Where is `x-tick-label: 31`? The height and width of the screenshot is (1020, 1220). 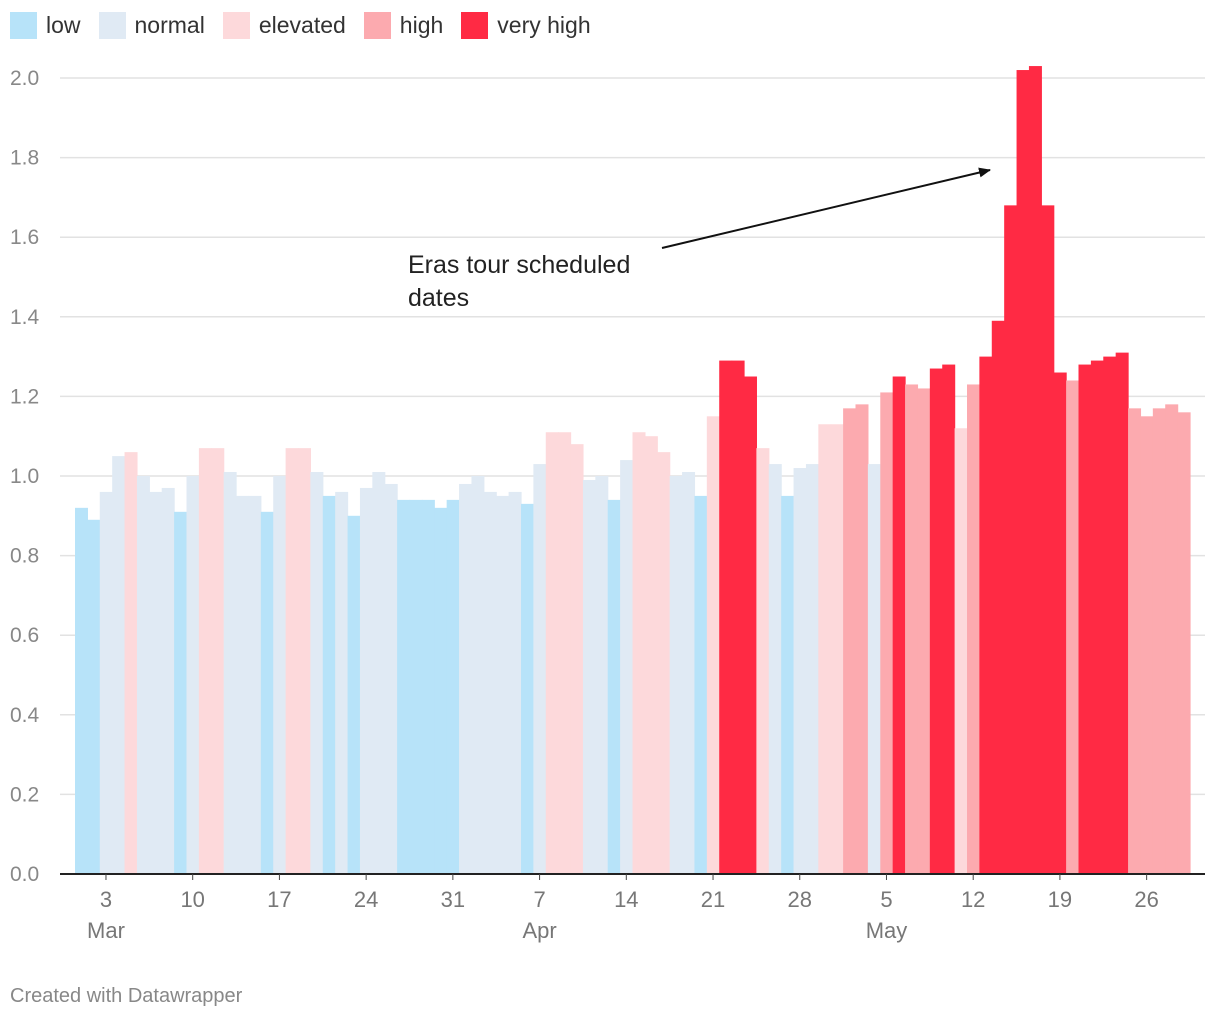
x-tick-label: 31 is located at coordinates (453, 899).